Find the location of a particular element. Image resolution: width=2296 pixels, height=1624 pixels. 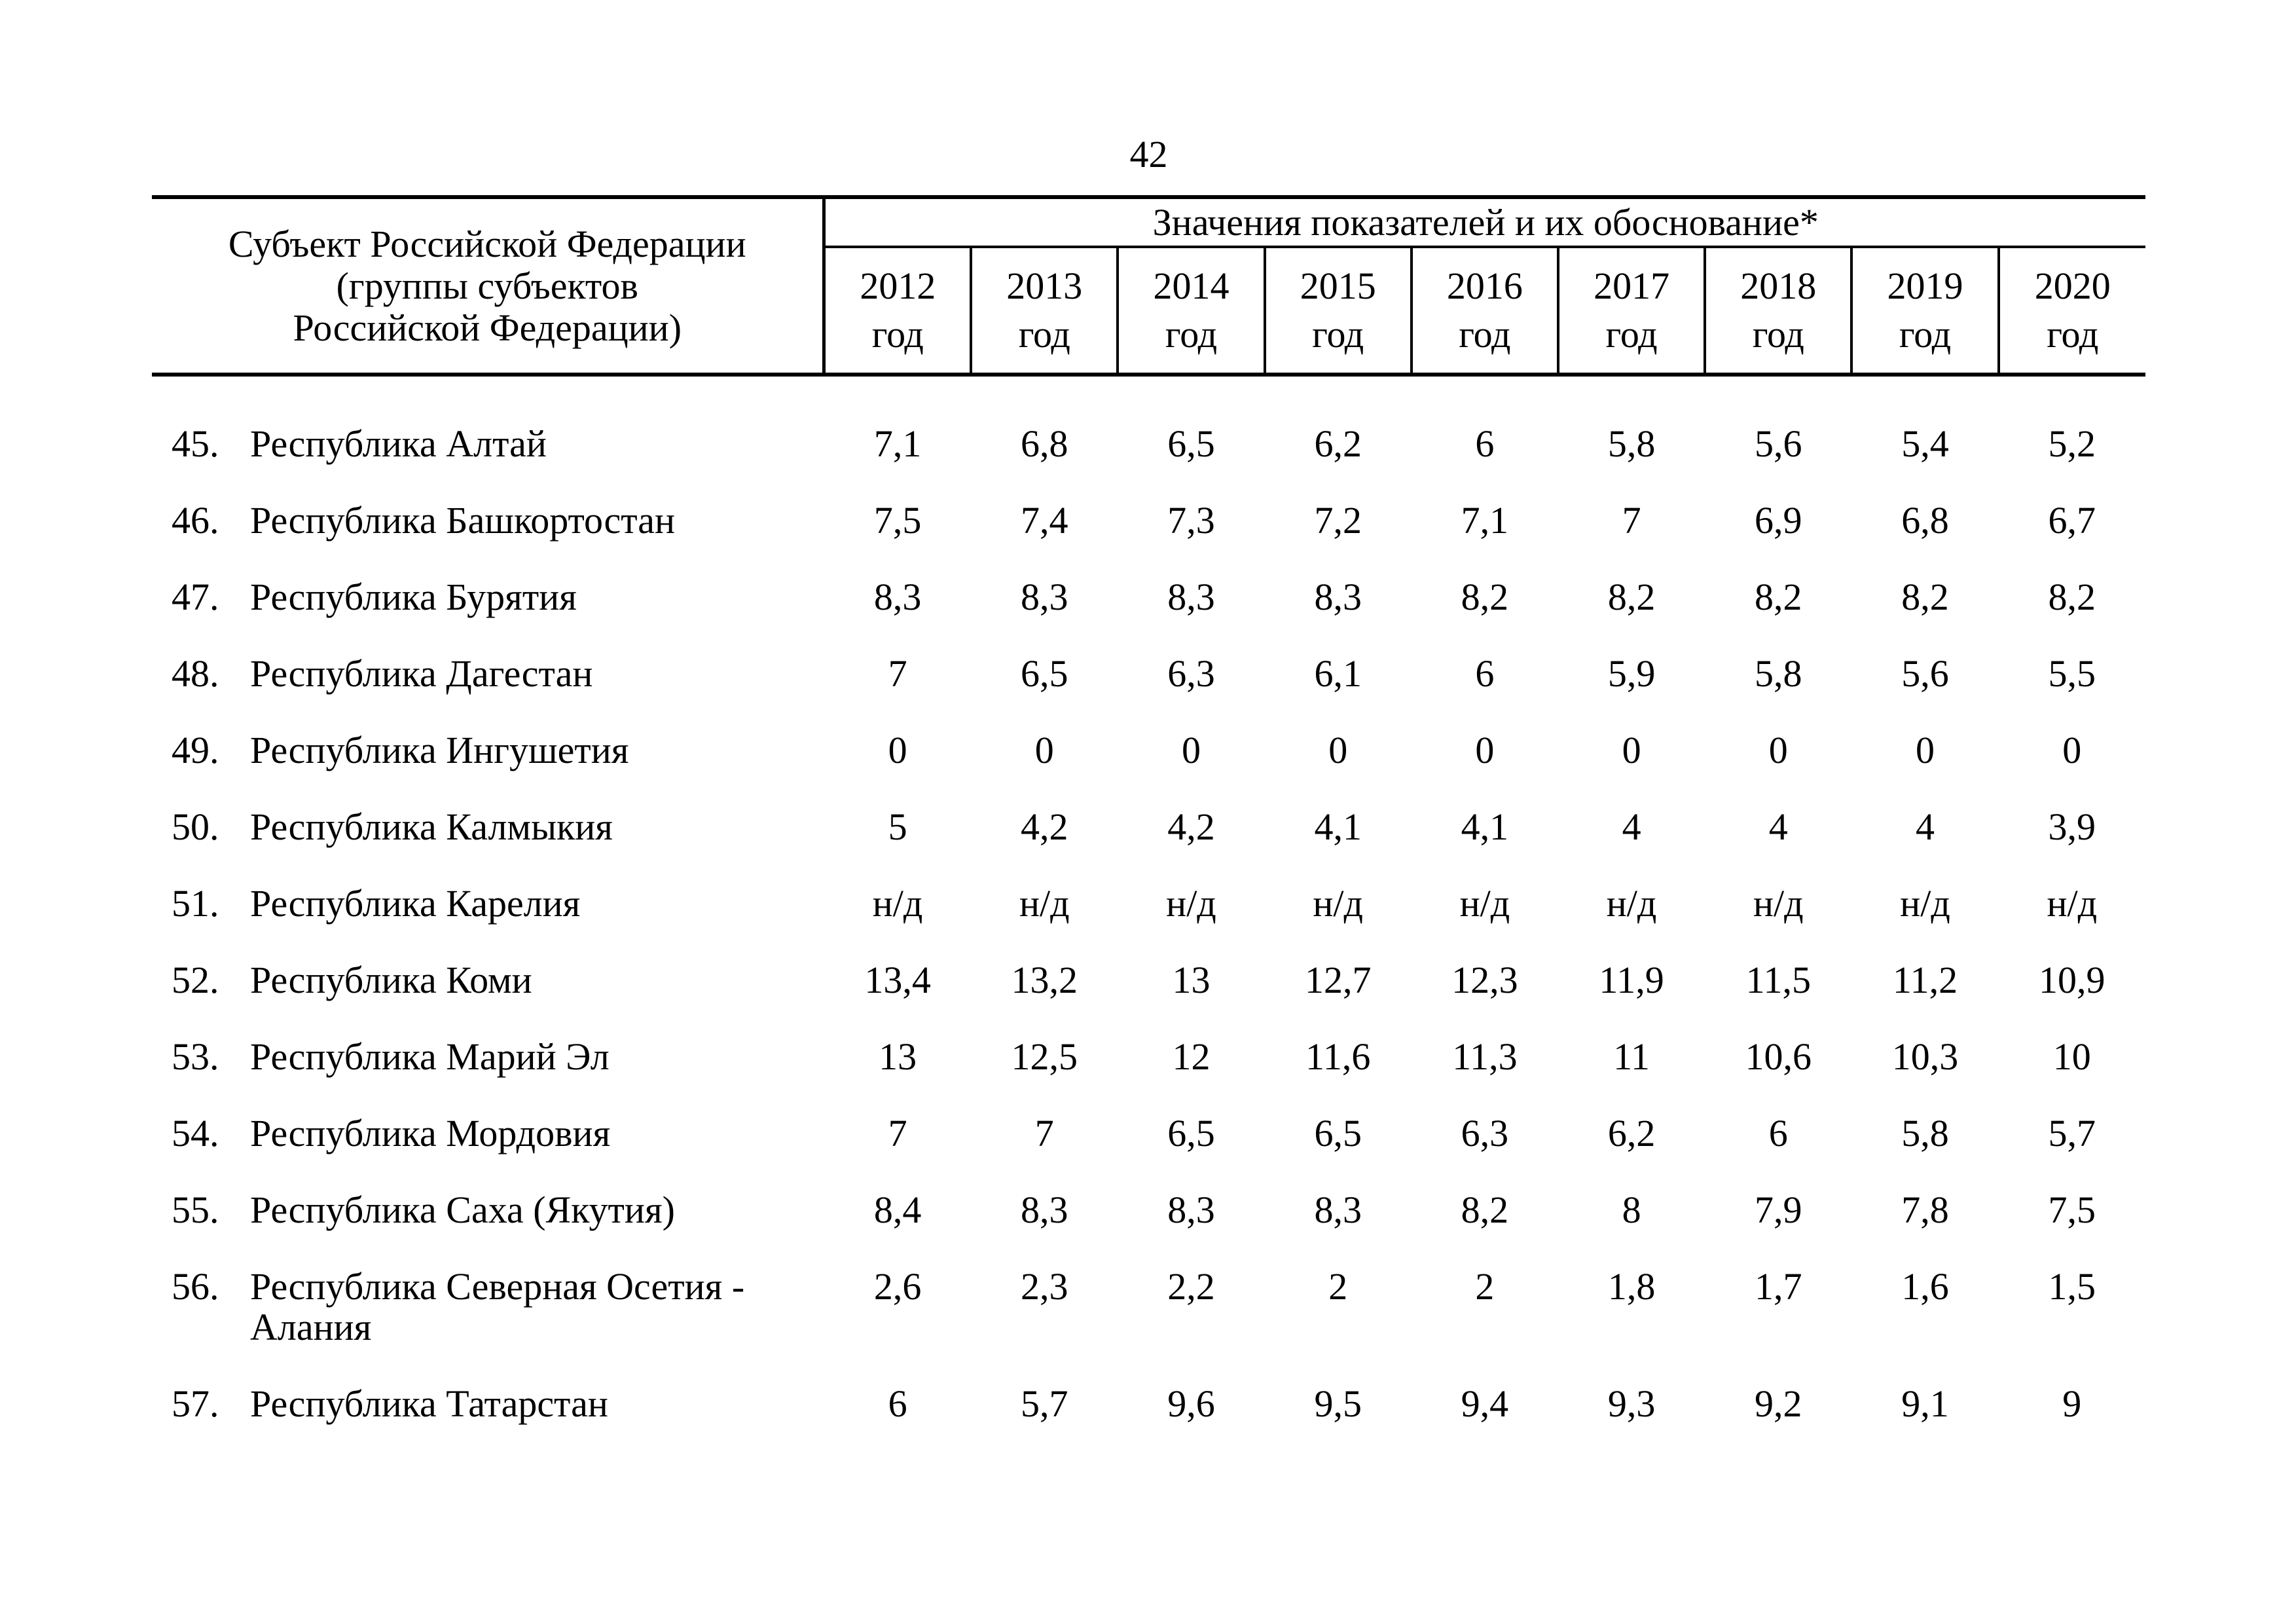

value-cell: 7,5 is located at coordinates (2072, 1210).